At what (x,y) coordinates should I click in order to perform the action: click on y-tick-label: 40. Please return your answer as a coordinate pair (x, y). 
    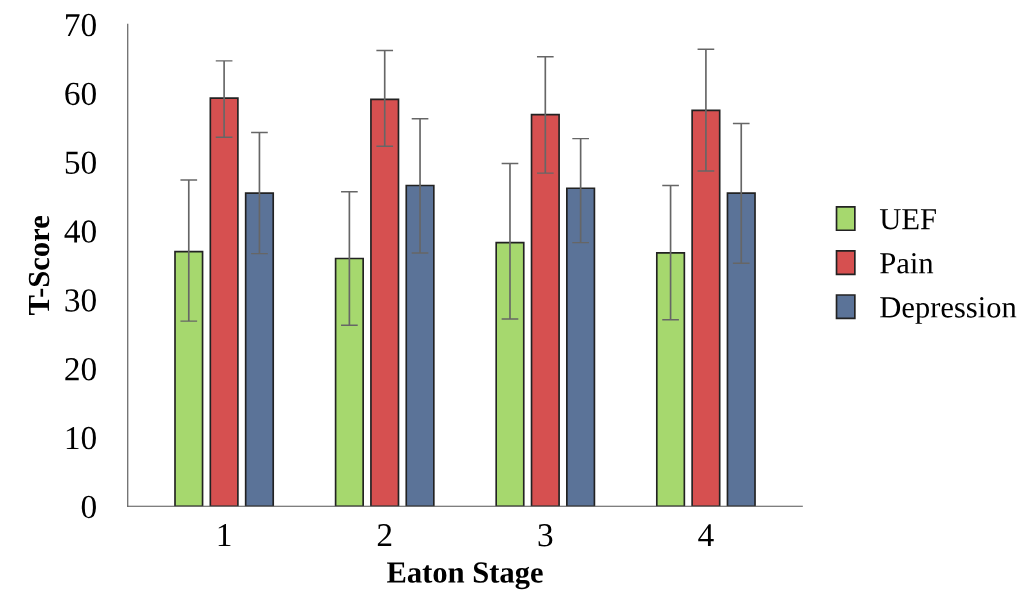
    Looking at the image, I should click on (80, 231).